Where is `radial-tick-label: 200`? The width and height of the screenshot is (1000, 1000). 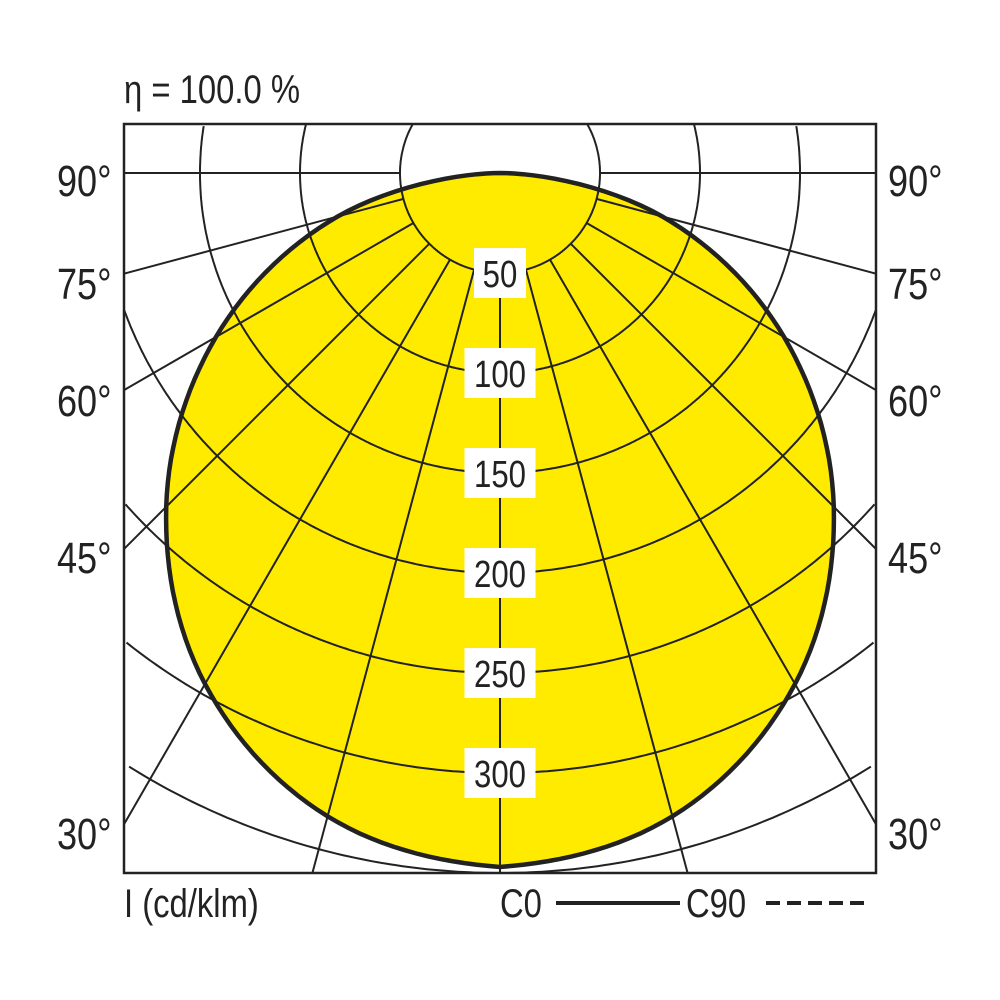
radial-tick-label: 200 is located at coordinates (500, 575).